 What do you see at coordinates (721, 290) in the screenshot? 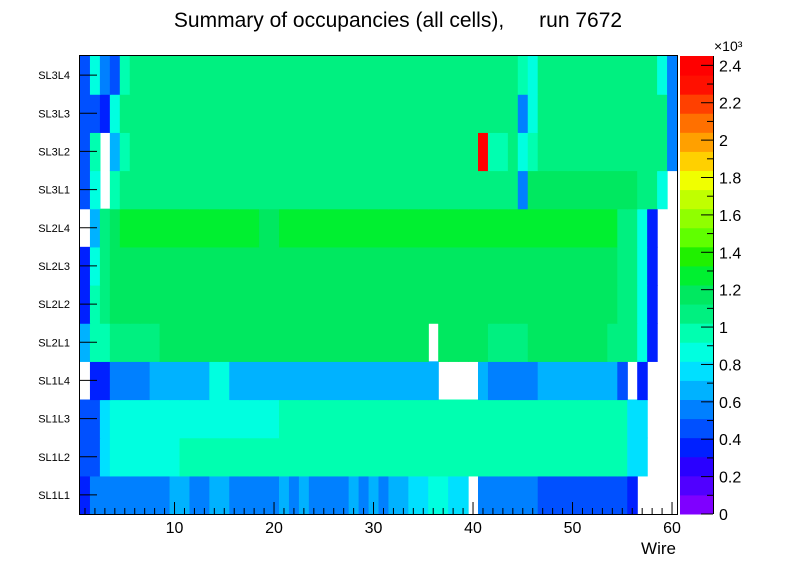
I see `color-palette-axis: 0 0.2 0.4 0.6 0.8 1 1.2 1.4 1.6 1.8 2 2.2 2.4` at bounding box center [721, 290].